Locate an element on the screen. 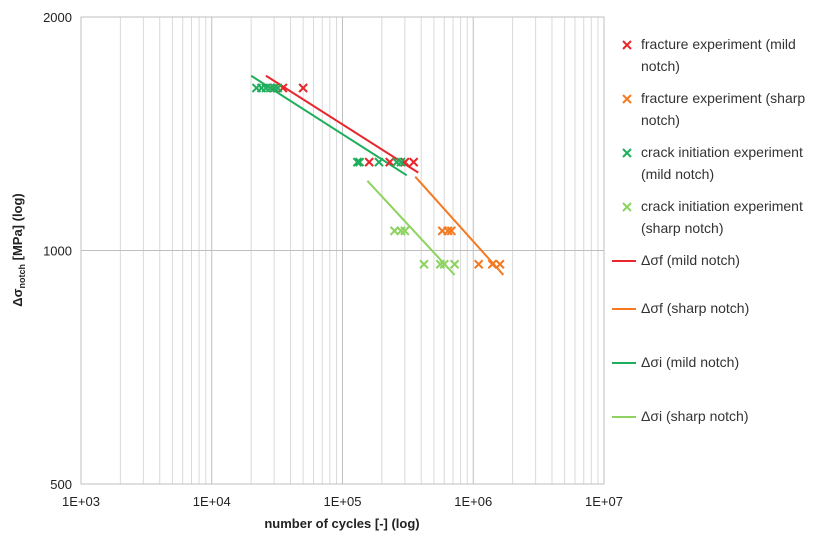 Image resolution: width=834 pixels, height=537 pixels. y-tick-labels: 500 1000 2000 is located at coordinates (57, 251).